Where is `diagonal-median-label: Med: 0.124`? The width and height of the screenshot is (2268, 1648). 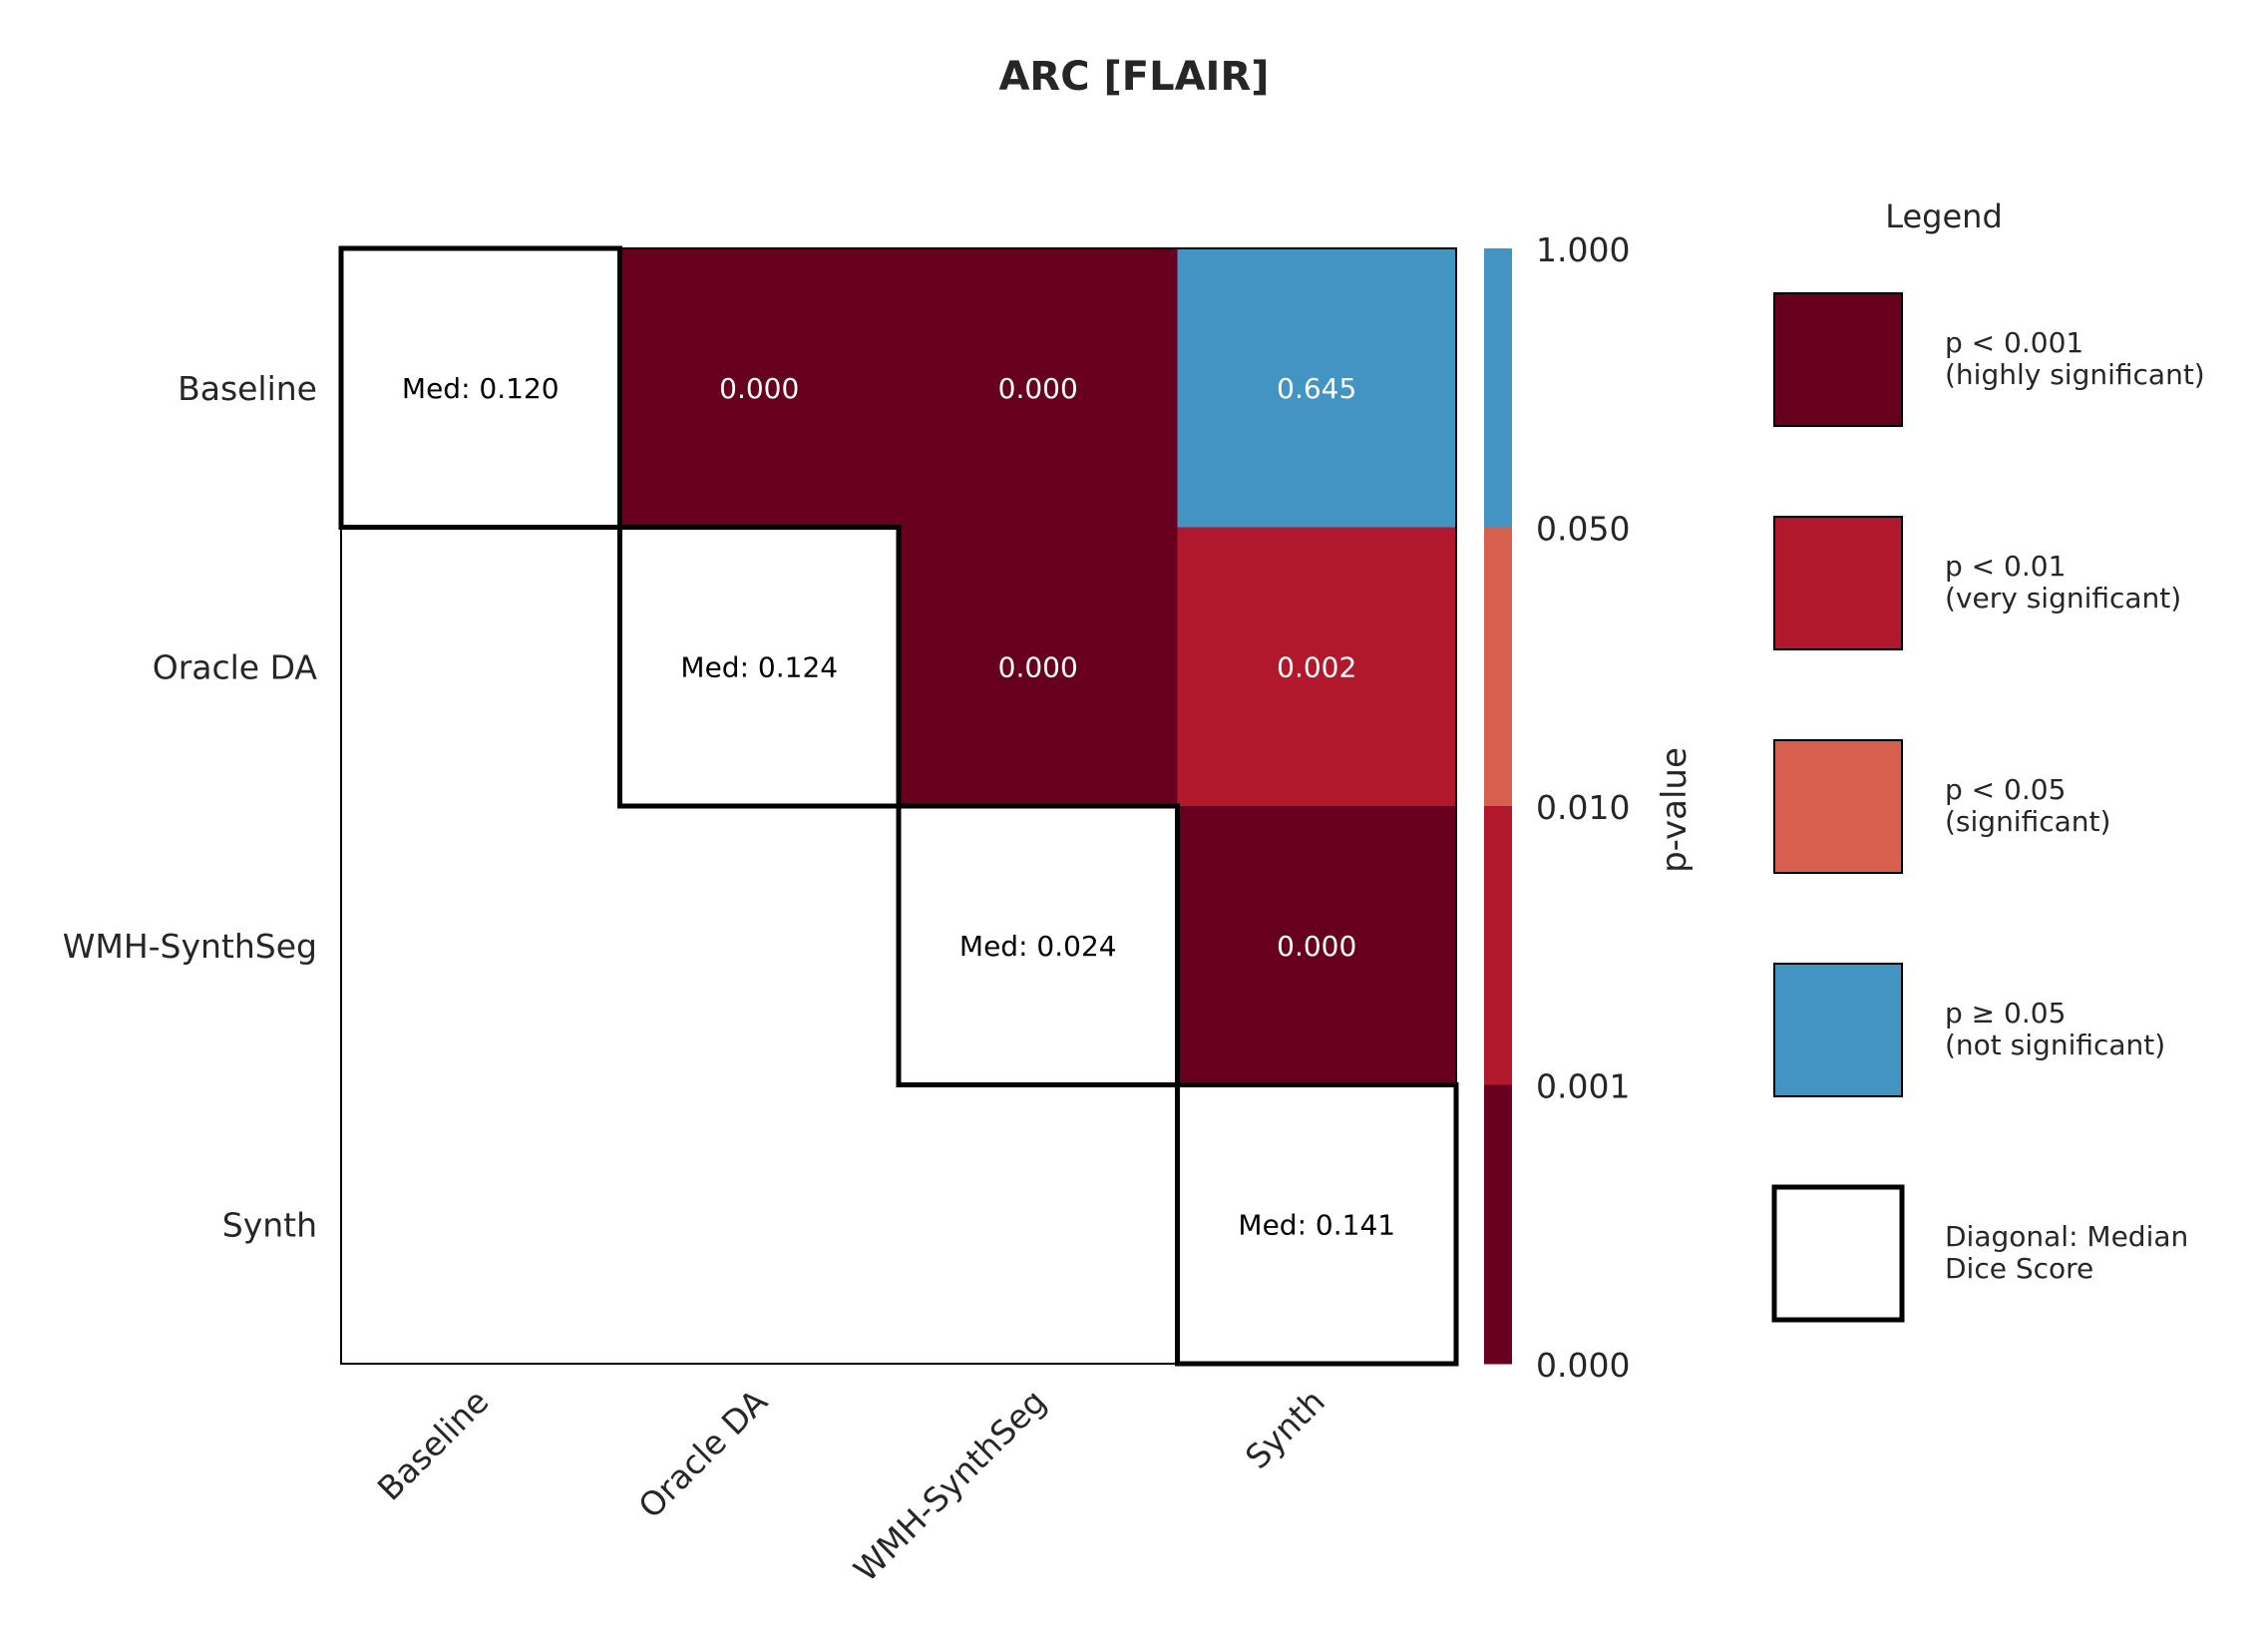 diagonal-median-label: Med: 0.124 is located at coordinates (759, 666).